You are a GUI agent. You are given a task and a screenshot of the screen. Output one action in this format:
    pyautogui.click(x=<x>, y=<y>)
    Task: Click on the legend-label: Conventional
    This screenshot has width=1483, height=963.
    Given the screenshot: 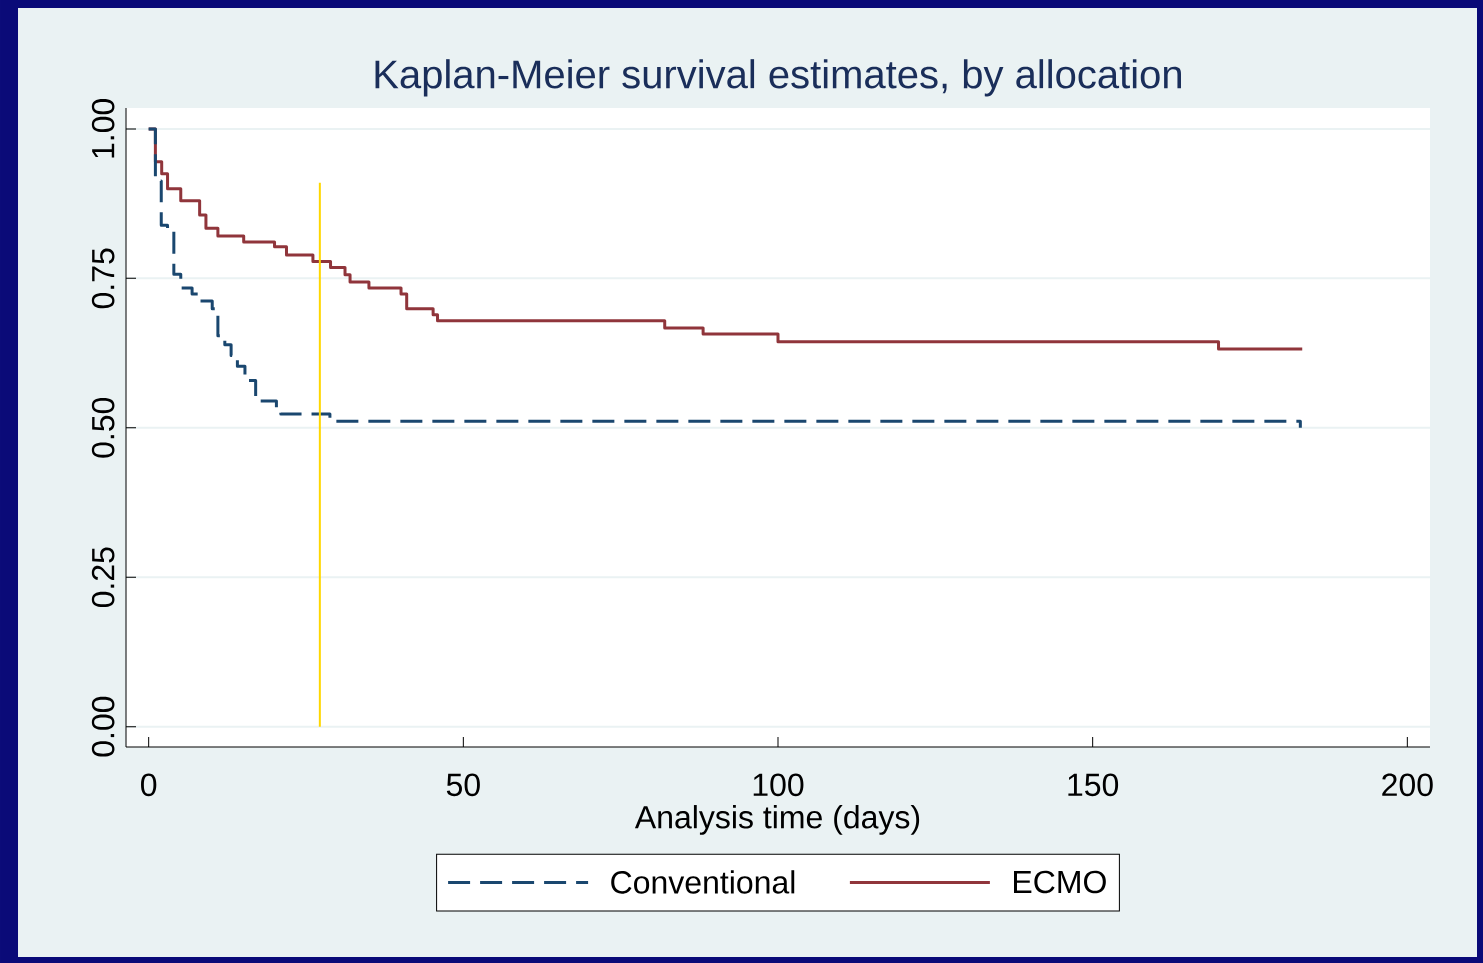 What is the action you would take?
    pyautogui.click(x=703, y=882)
    